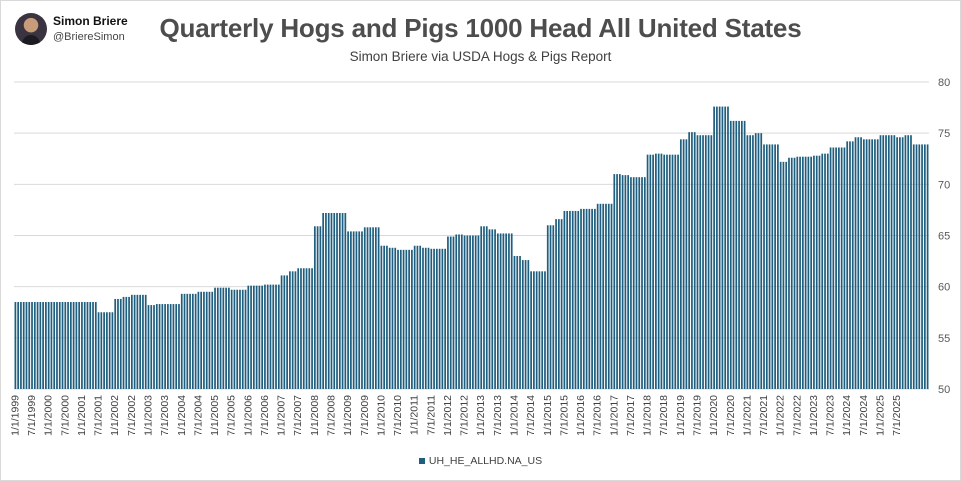 This screenshot has height=481, width=961. Describe the element at coordinates (165, 415) in the screenshot. I see `x-tick-label: 7/1/2003` at that location.